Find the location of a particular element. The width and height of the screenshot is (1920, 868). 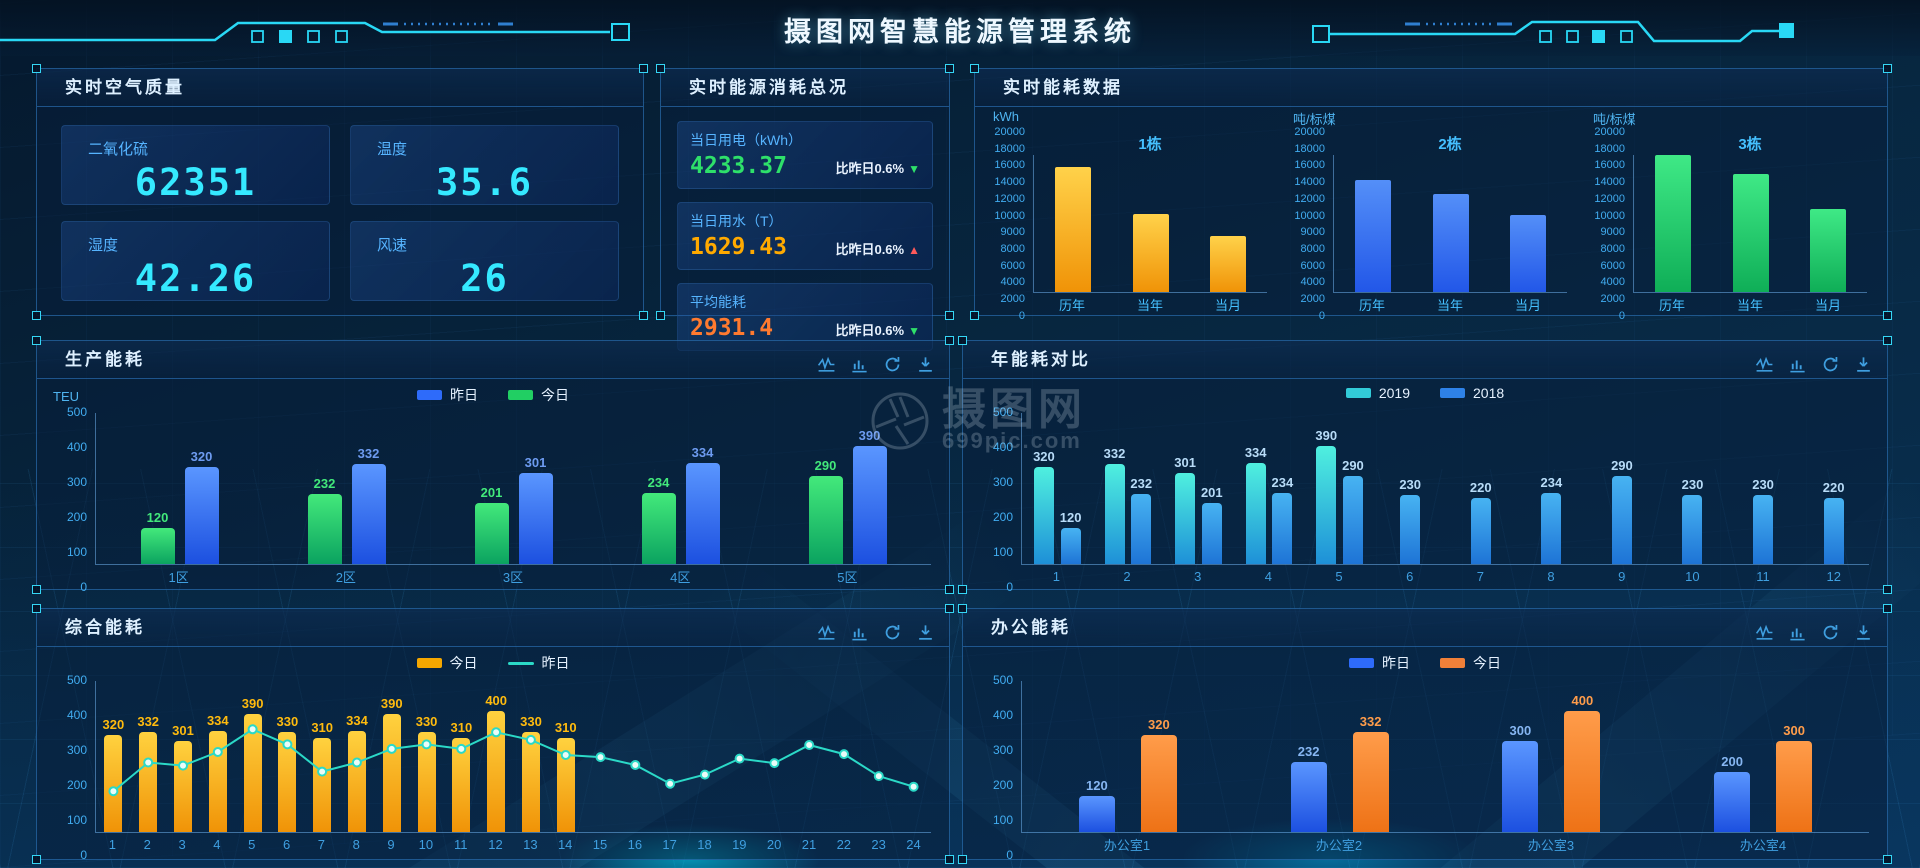

chart-legend: 昨日 今日 is located at coordinates (493, 395).